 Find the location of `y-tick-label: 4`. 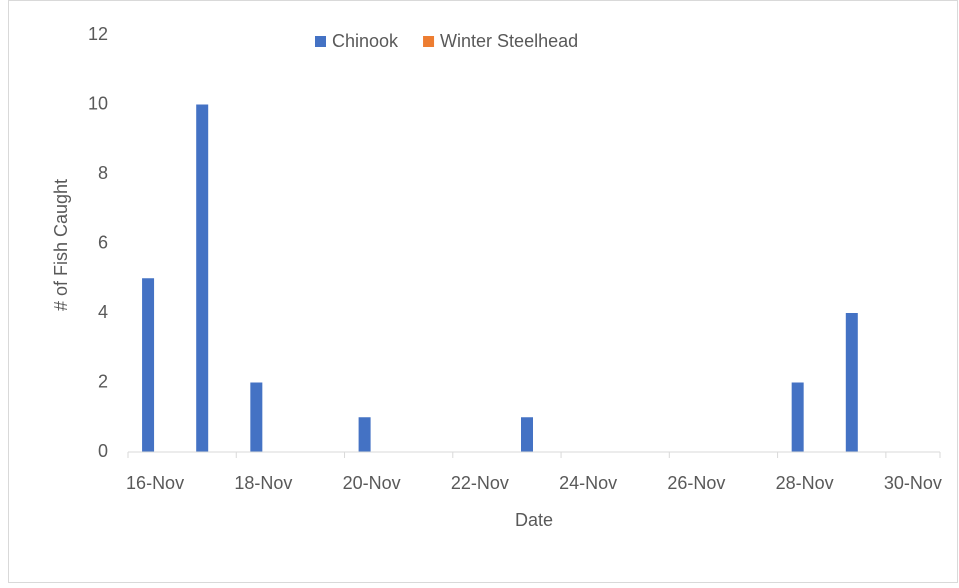

y-tick-label: 4 is located at coordinates (103, 312).